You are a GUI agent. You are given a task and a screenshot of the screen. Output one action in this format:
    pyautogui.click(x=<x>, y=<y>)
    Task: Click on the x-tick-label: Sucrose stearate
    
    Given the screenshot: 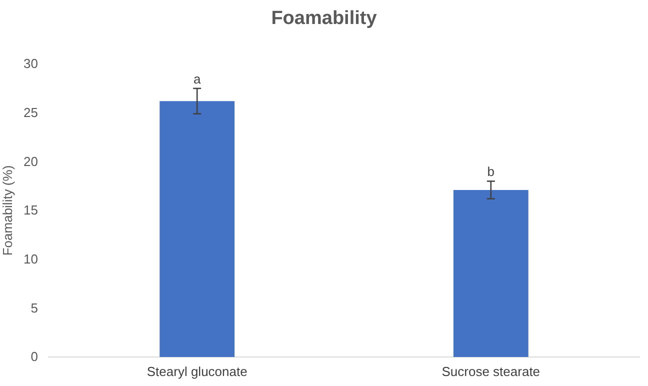 What is the action you would take?
    pyautogui.click(x=491, y=372)
    